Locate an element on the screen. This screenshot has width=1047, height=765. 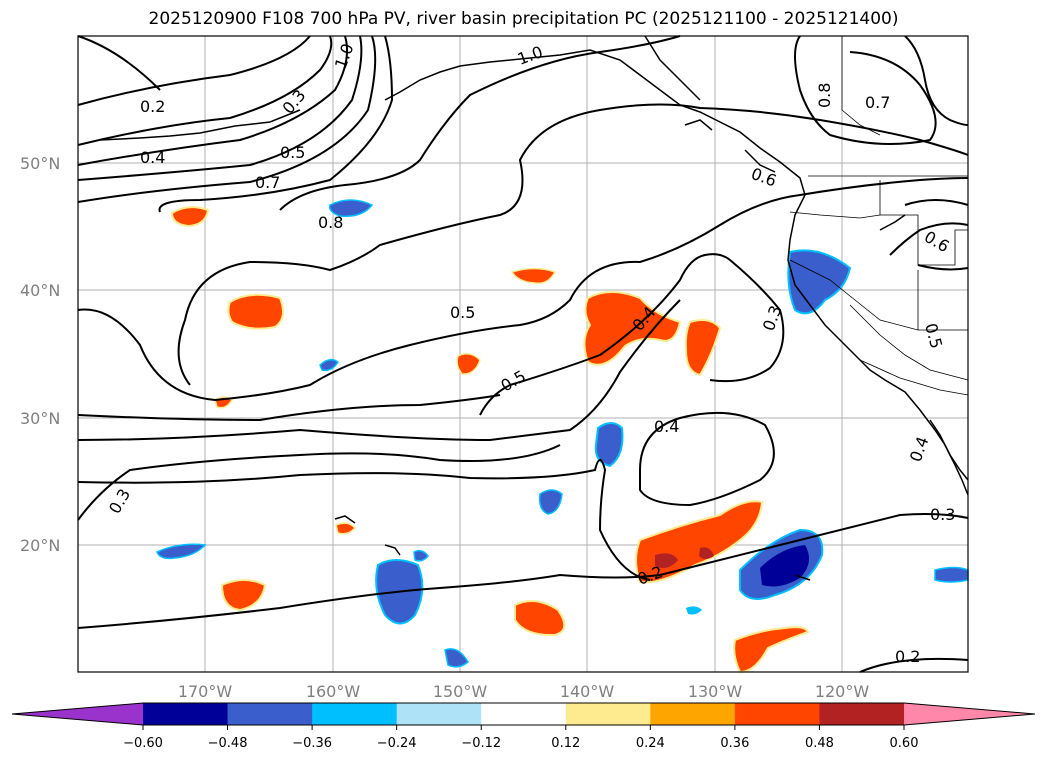
longitude-labels: 170°W 160°W 150°W 140°W 130°W 120°W is located at coordinates (524, 691).